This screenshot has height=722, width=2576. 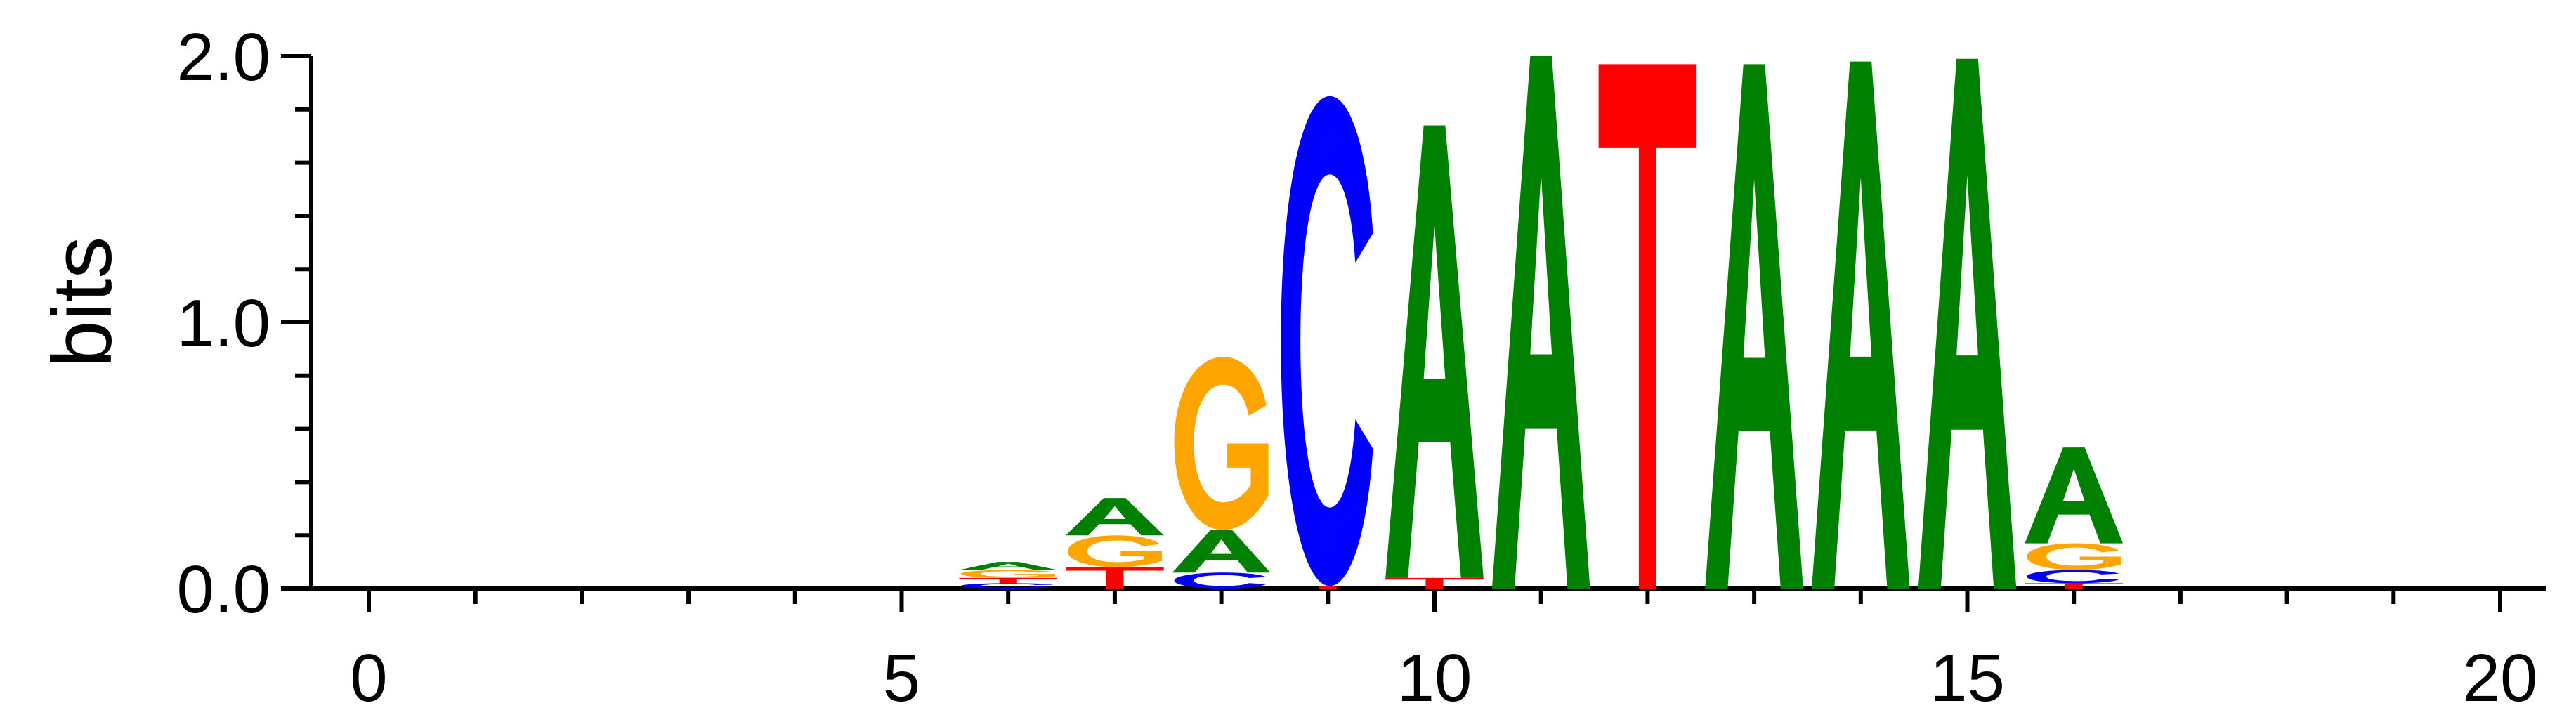 I want to click on x-tick-label: 0, so click(x=369, y=678).